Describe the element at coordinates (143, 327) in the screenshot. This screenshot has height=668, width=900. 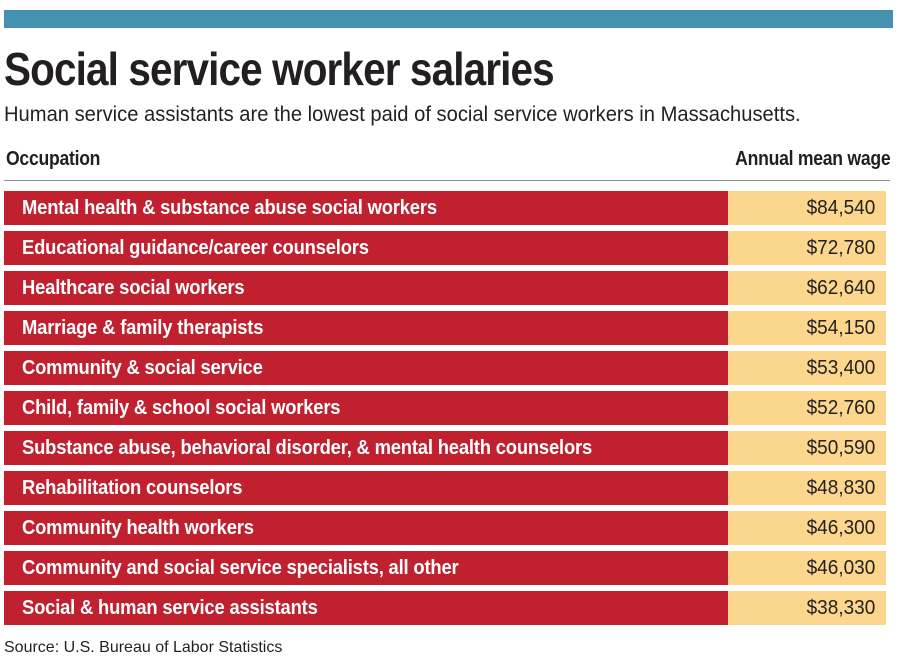
I see `occupation-label: Marriage & family therapists` at that location.